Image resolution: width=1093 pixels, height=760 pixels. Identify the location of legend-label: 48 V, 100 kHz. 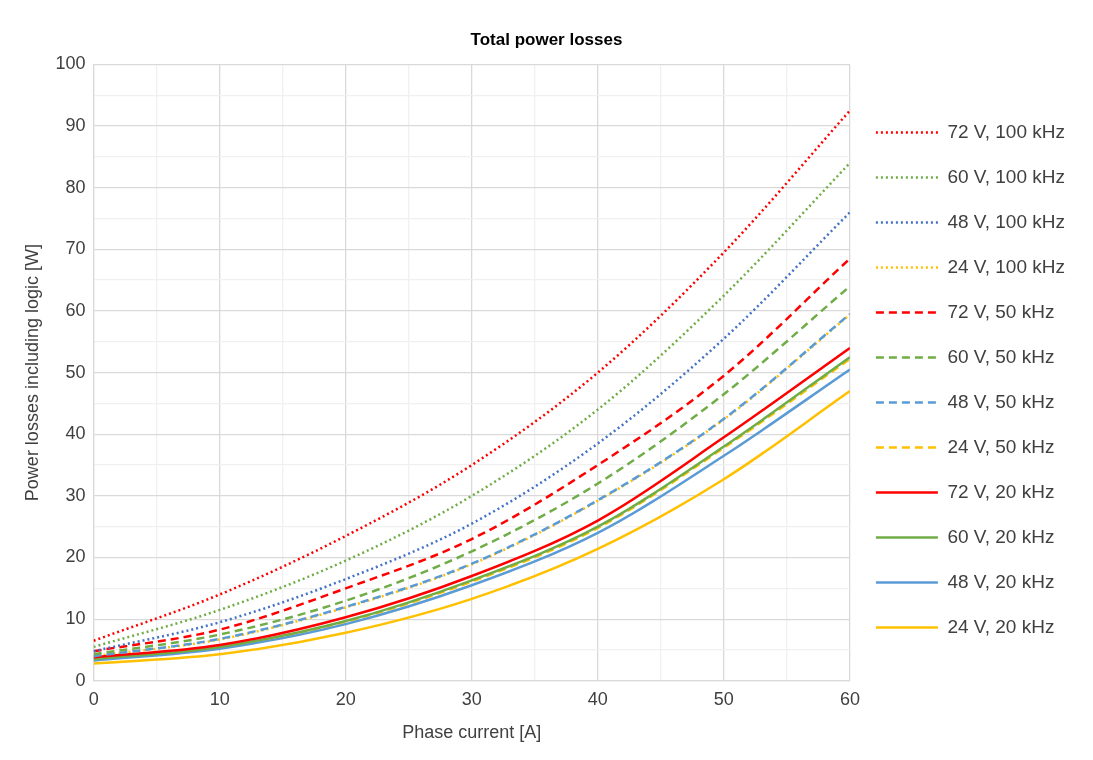
(1006, 221).